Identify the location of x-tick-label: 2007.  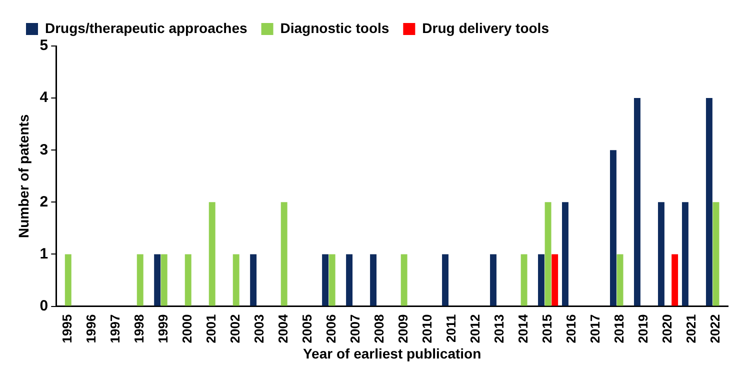
(355, 329).